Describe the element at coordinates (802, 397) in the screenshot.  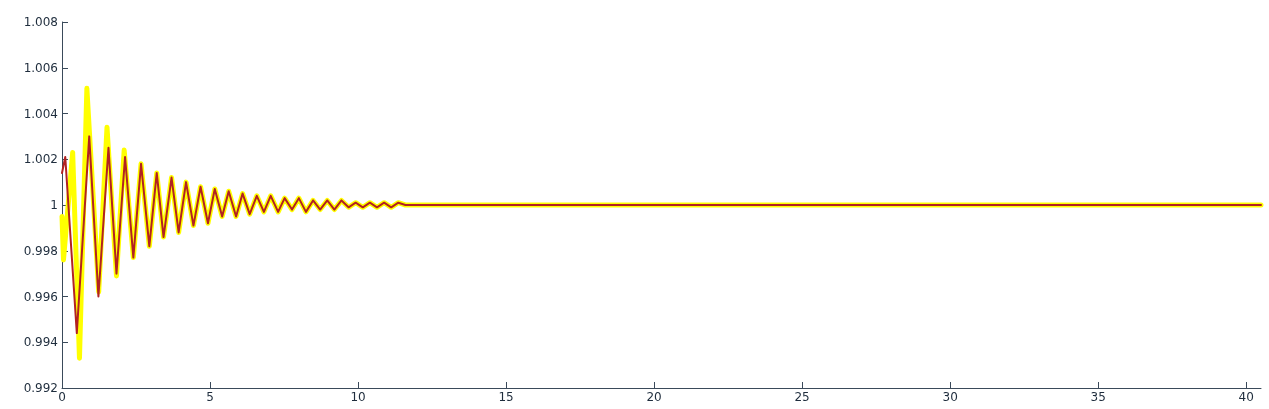
I see `x-tick-label: 25` at that location.